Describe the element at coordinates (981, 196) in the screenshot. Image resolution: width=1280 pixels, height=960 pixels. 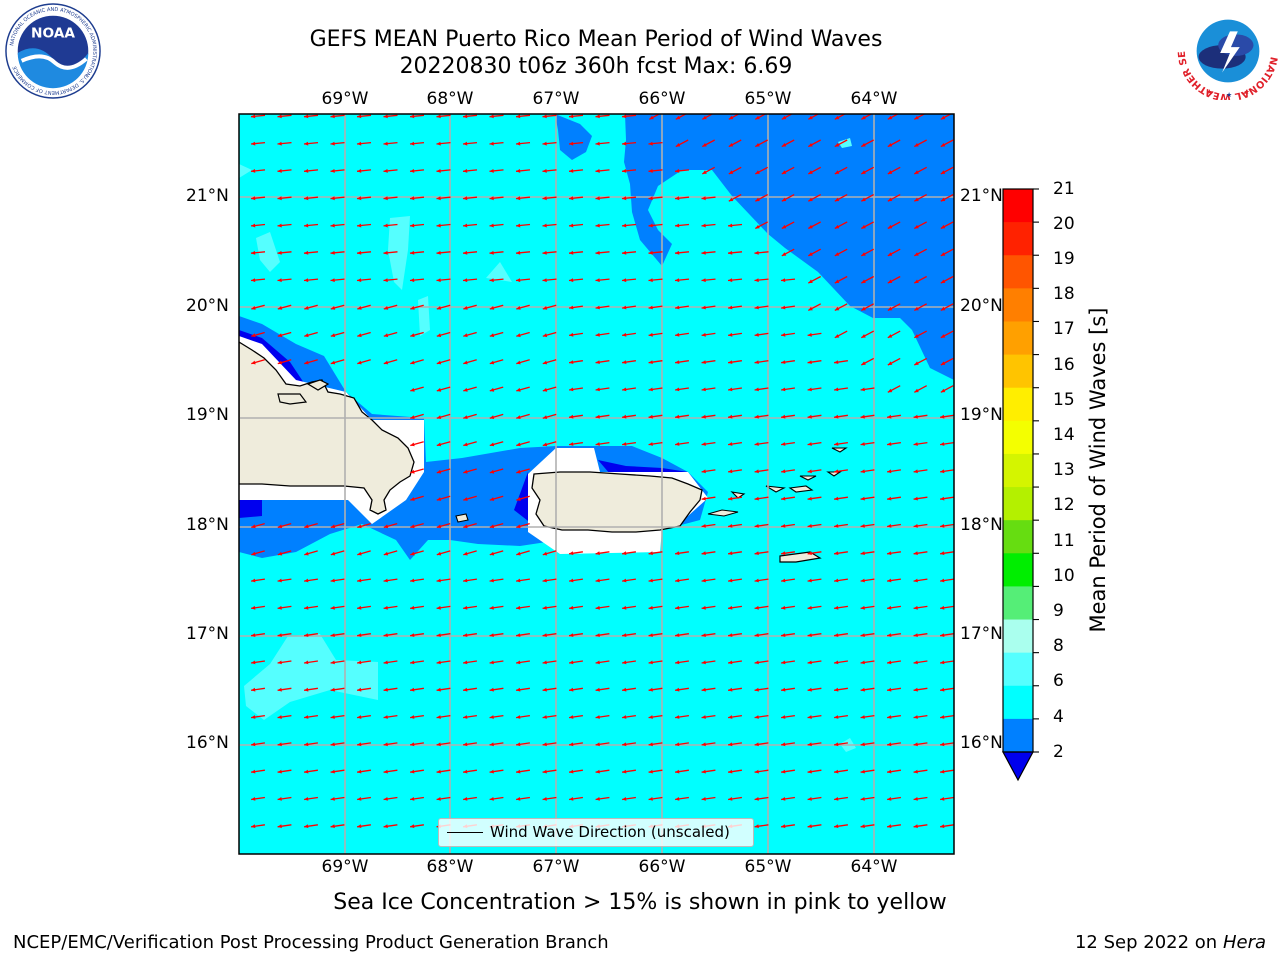
I see `lat-label: 21°N` at that location.